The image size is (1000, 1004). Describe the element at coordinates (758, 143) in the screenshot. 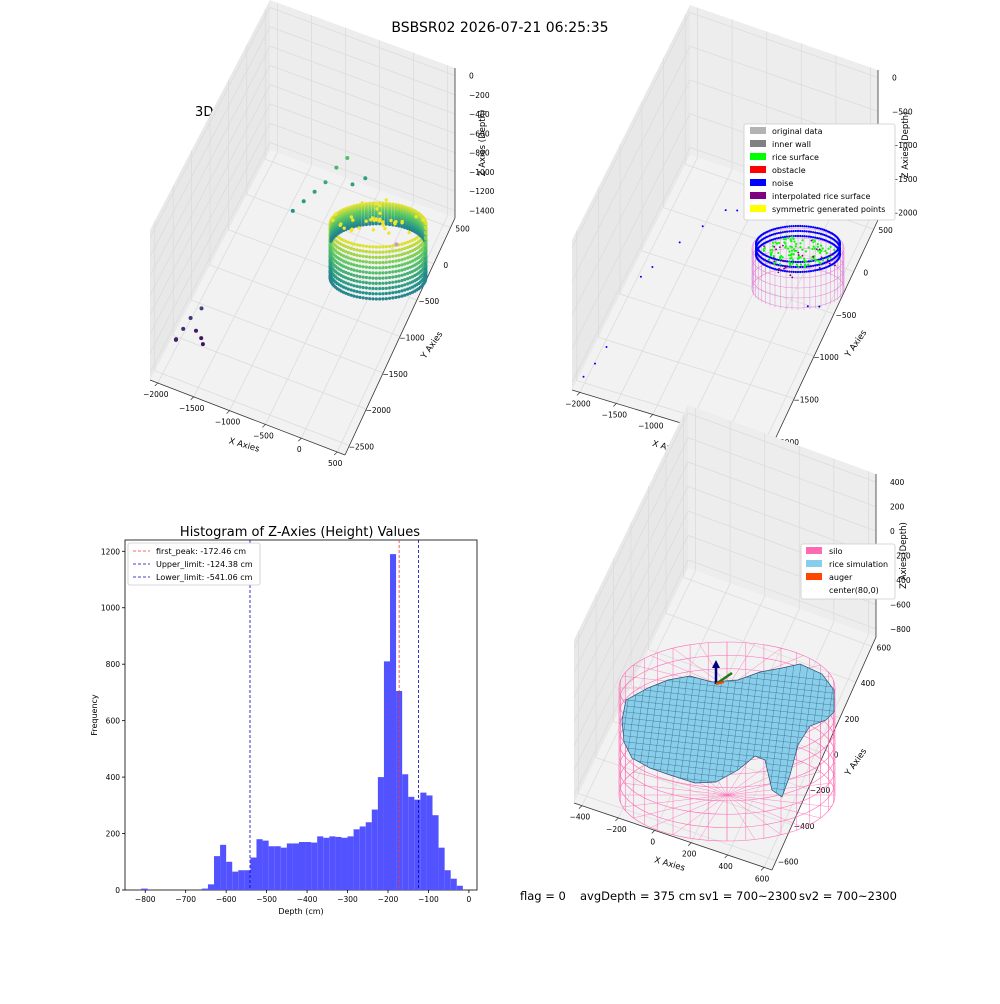

I see `legend-swatch-inner_wall` at that location.